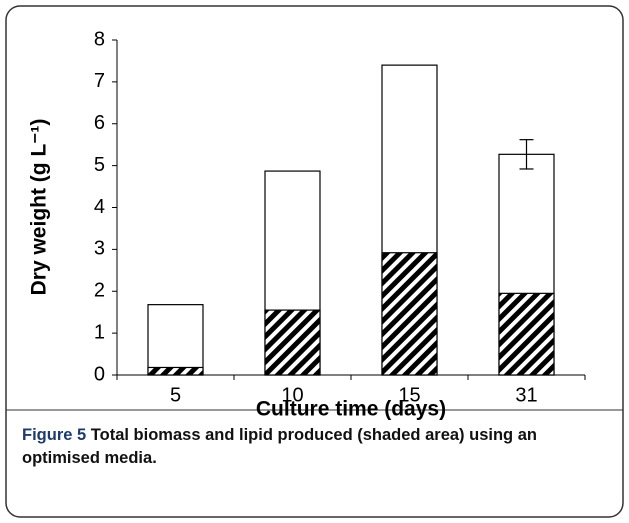  What do you see at coordinates (526, 154) in the screenshot?
I see `error-bar` at bounding box center [526, 154].